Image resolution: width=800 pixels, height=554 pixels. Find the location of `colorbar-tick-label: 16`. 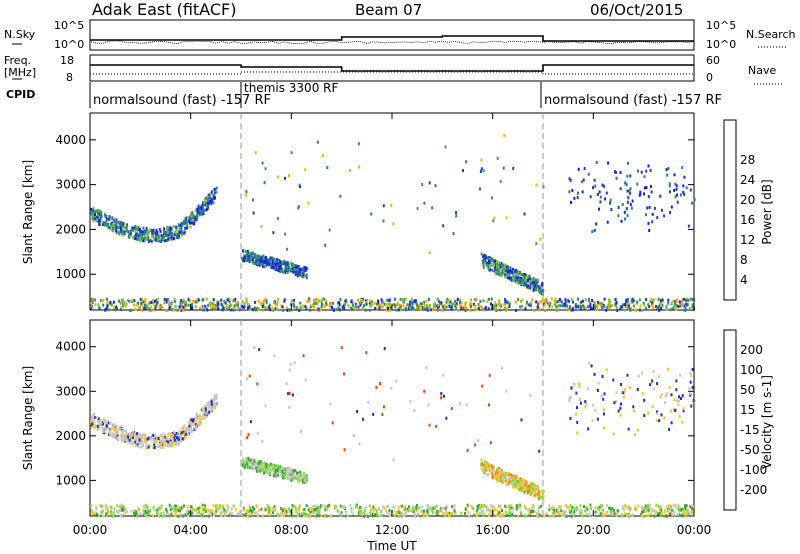

colorbar-tick-label: 16 is located at coordinates (747, 220).